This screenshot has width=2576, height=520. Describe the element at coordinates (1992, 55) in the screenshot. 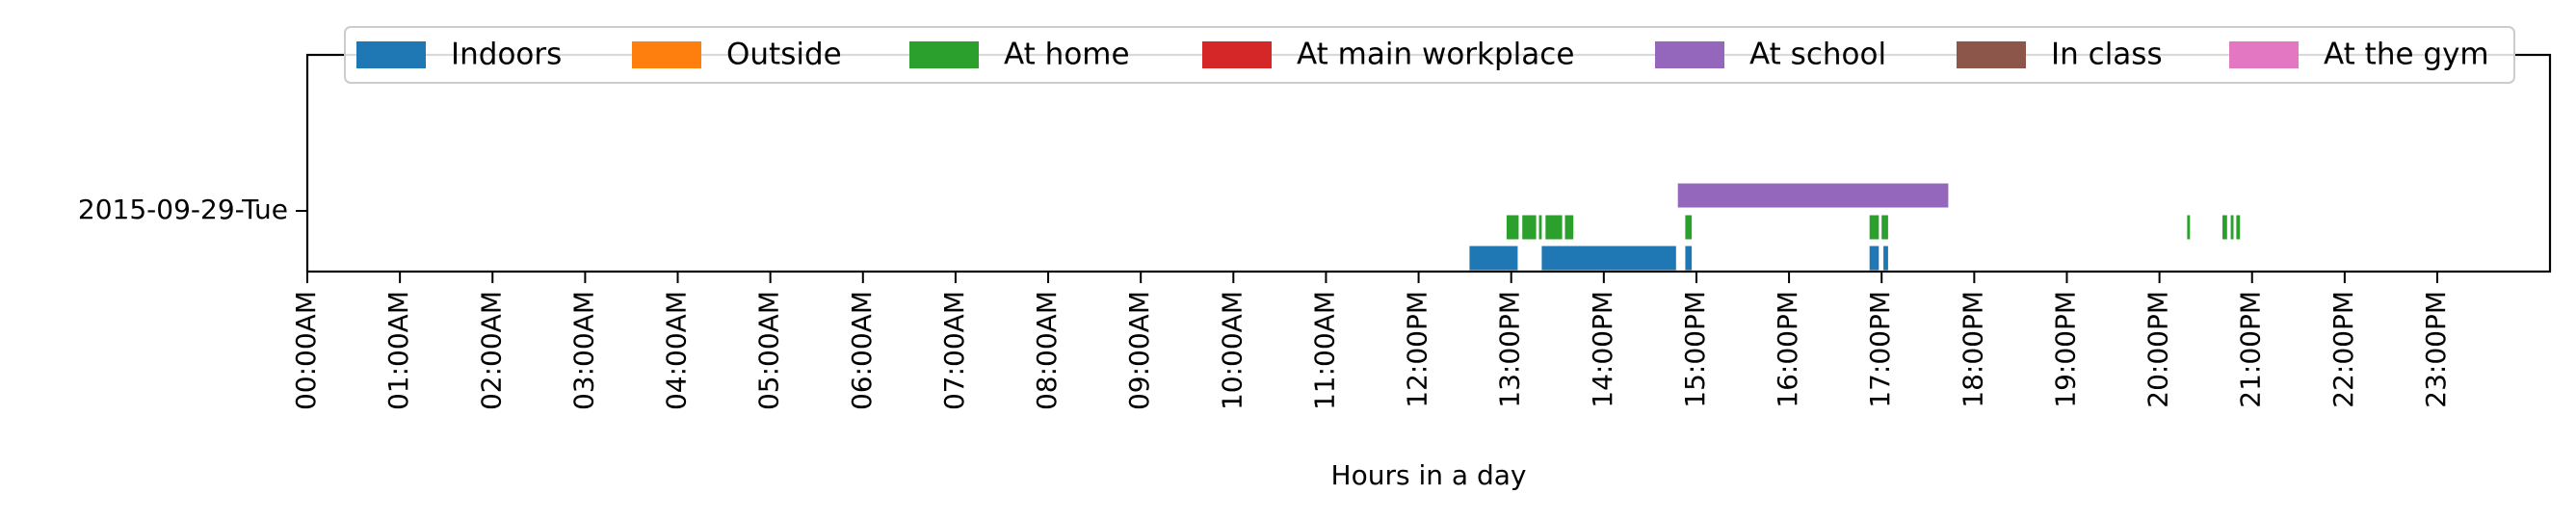

I see `legend-swatch-in-class` at that location.